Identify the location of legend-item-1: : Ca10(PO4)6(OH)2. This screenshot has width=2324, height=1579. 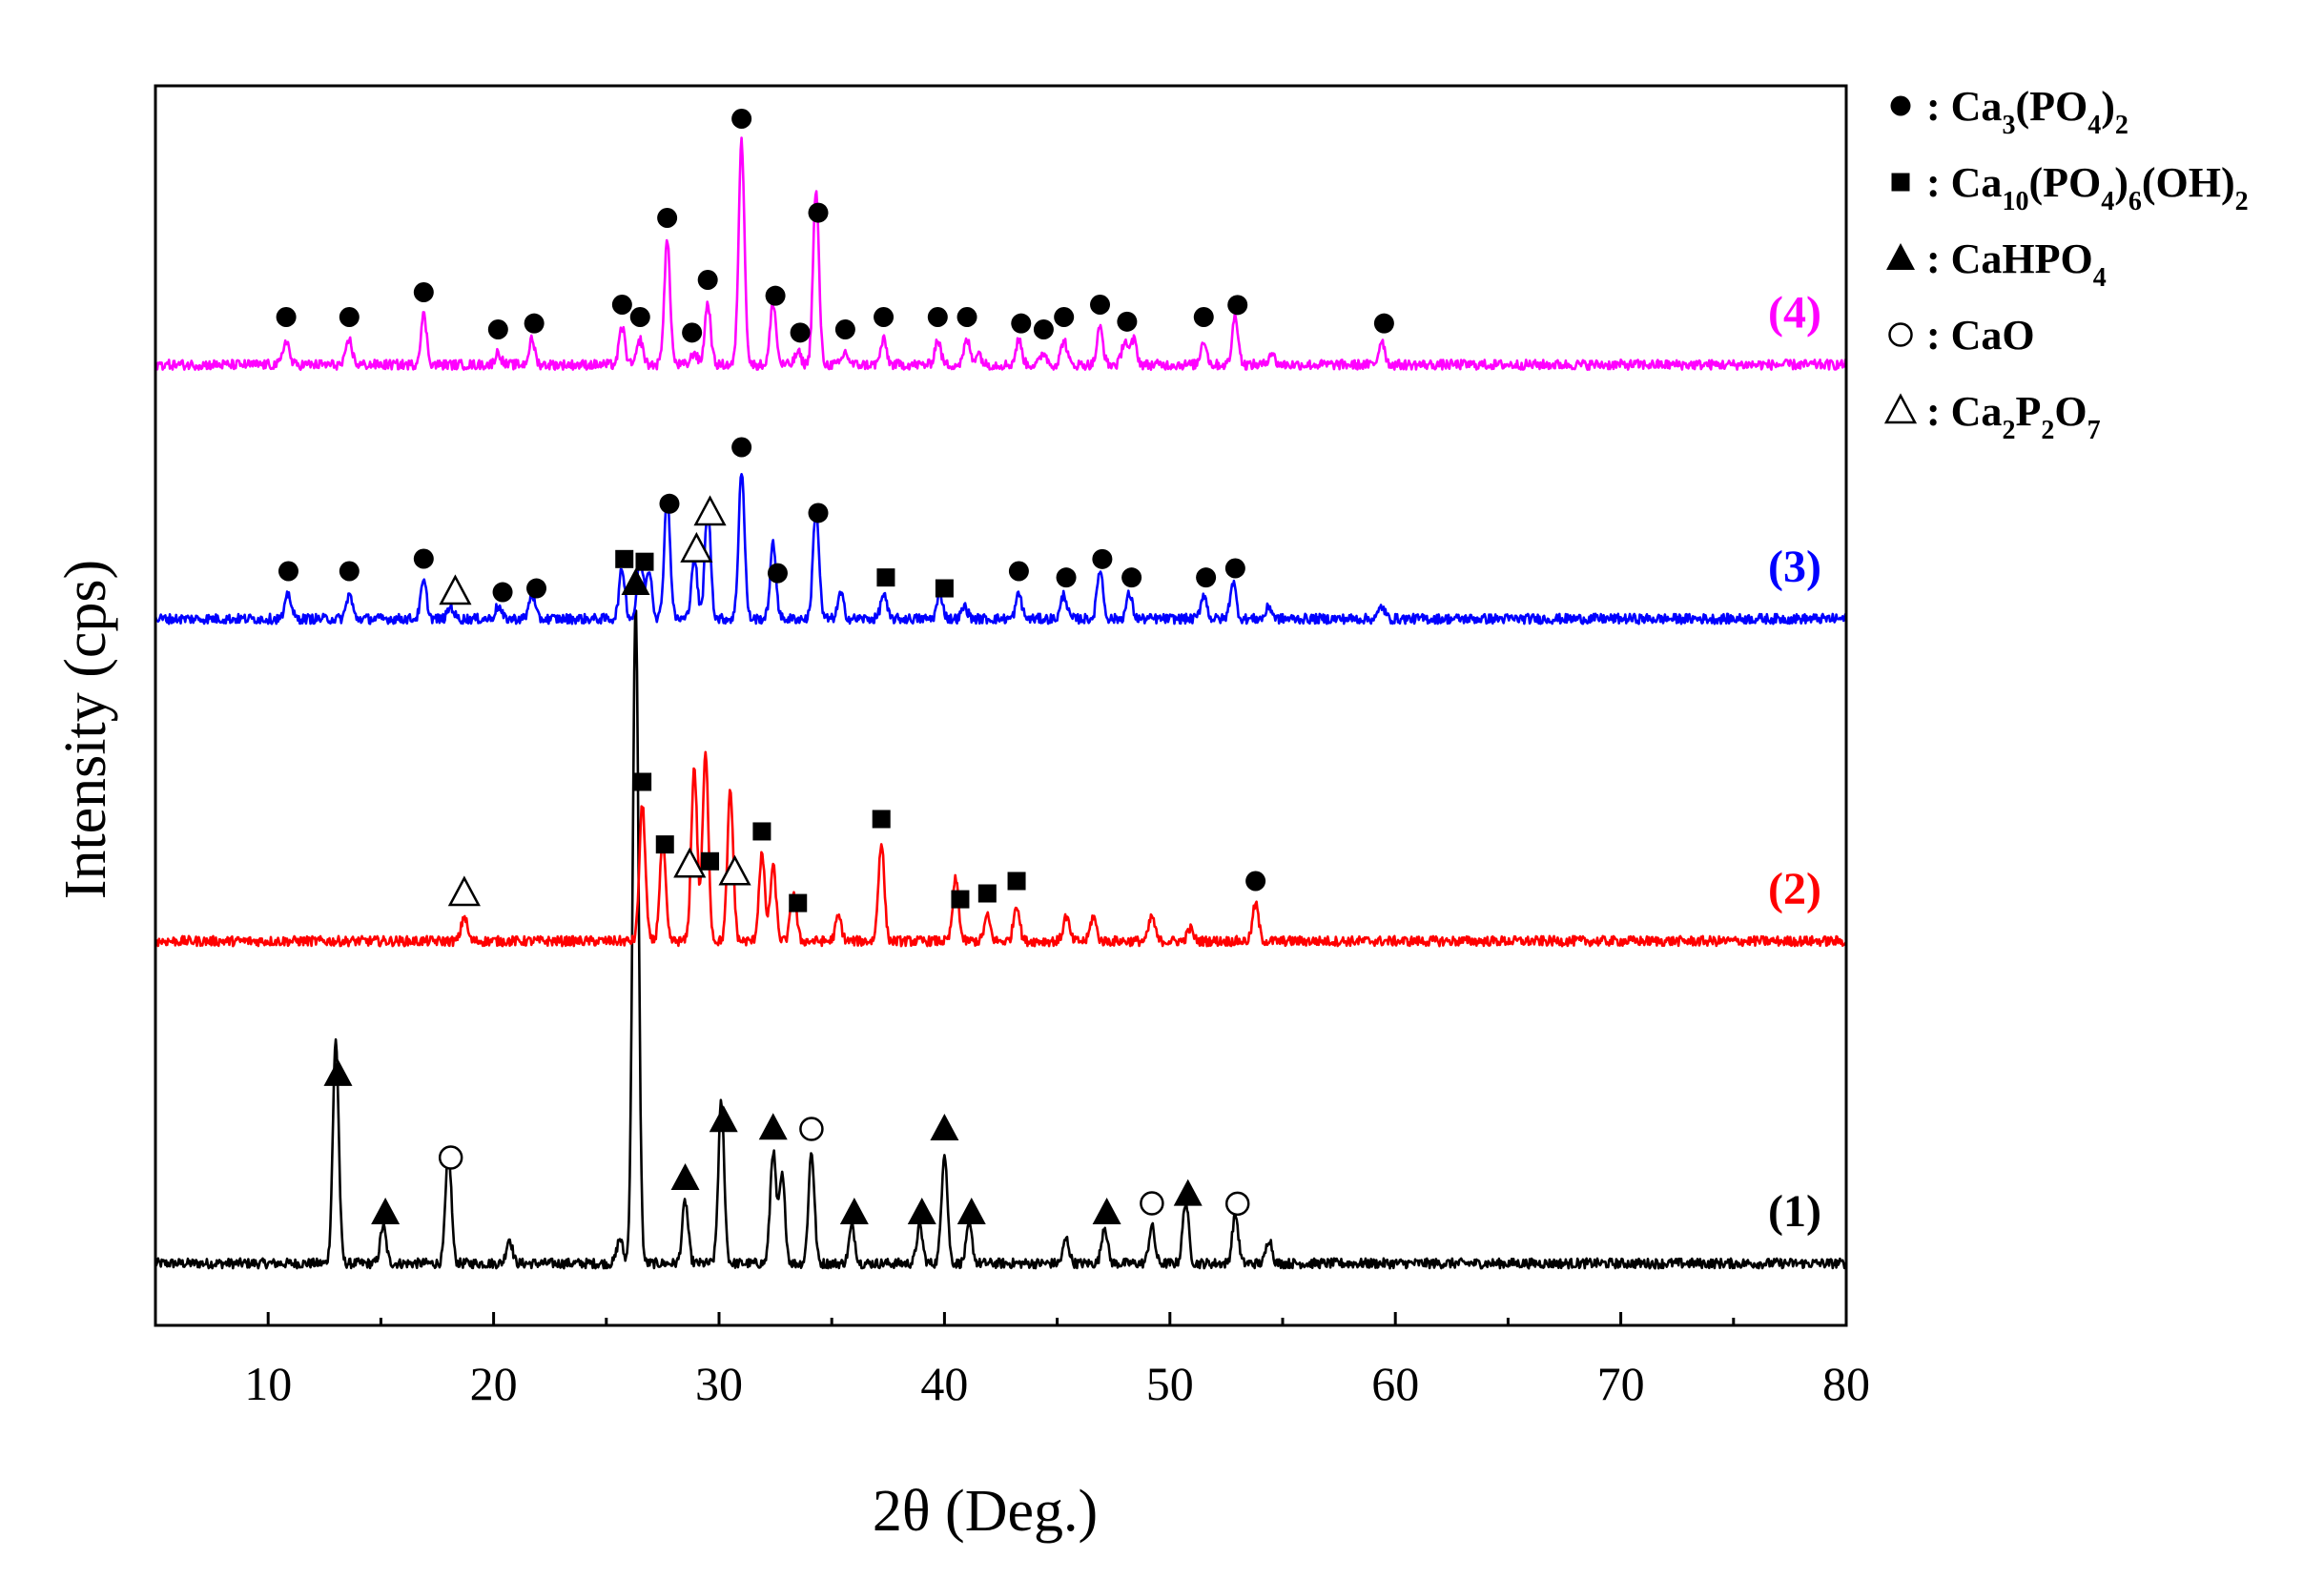
(2070, 187).